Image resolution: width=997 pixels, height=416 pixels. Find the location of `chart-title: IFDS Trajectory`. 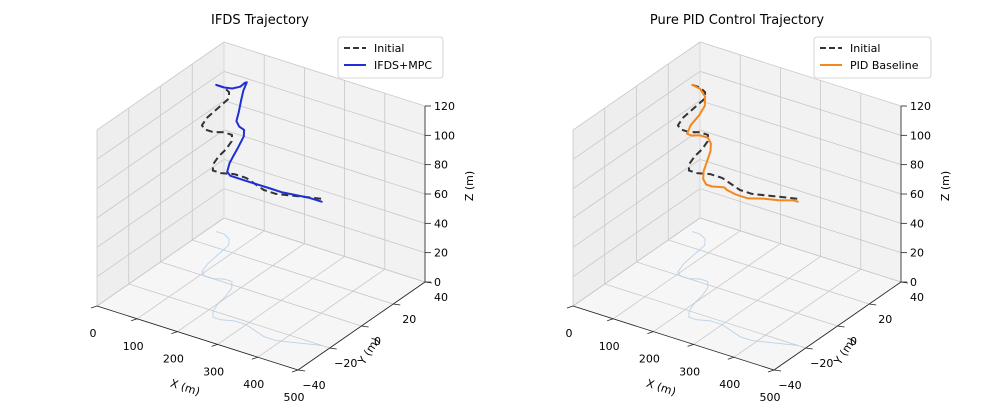

chart-title: IFDS Trajectory is located at coordinates (260, 20).